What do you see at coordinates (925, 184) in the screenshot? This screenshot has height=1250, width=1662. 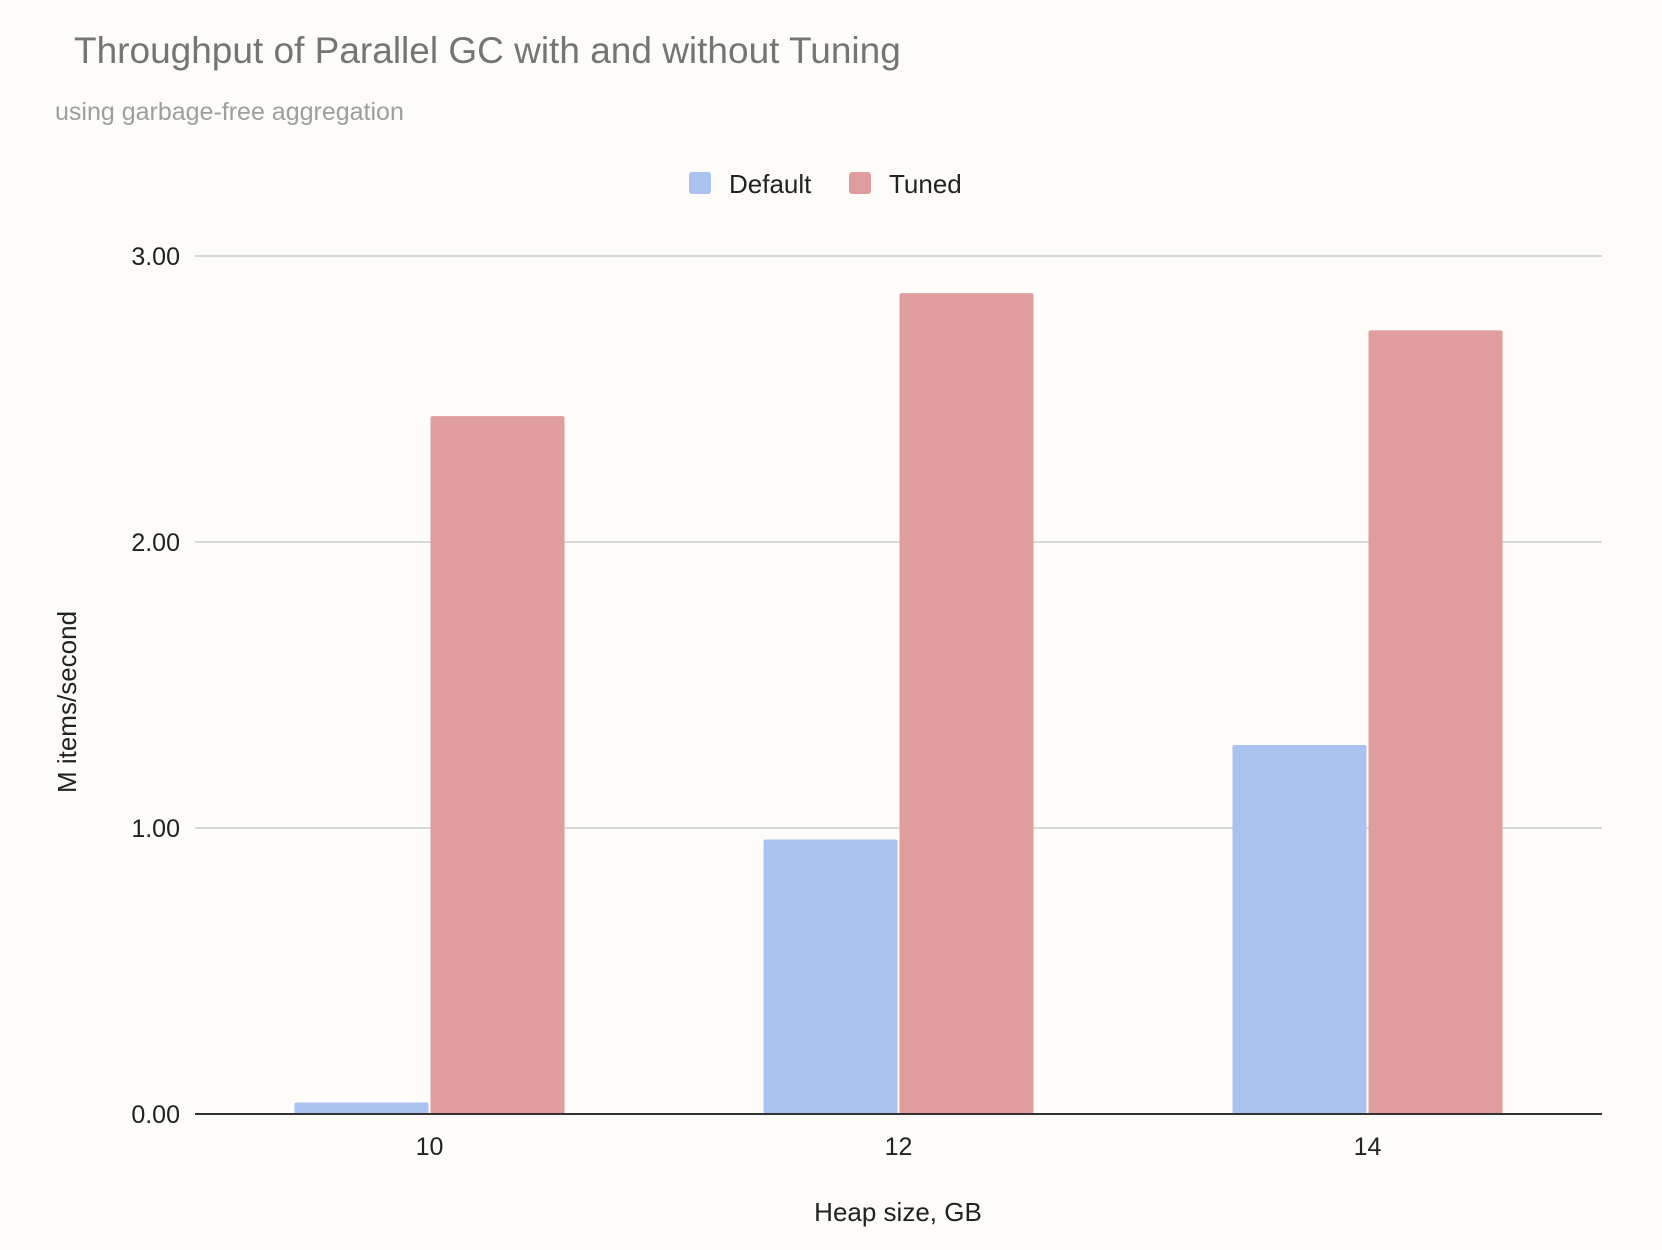 I see `legend-label-tuned: Tuned` at bounding box center [925, 184].